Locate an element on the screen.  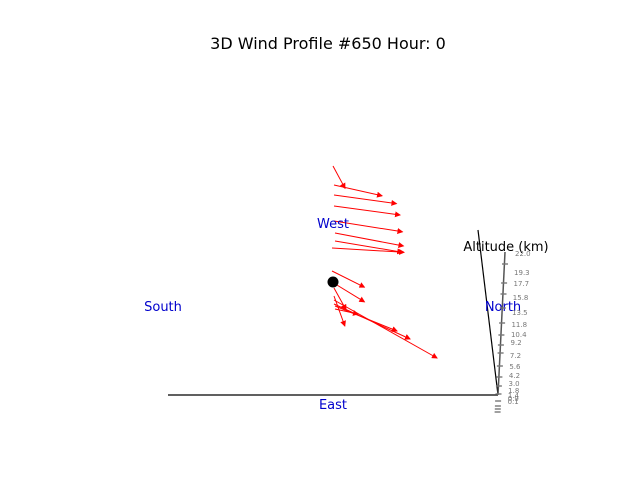
chart-title: 3D Wind Profile #650 Hour: 0 is located at coordinates (328, 43).